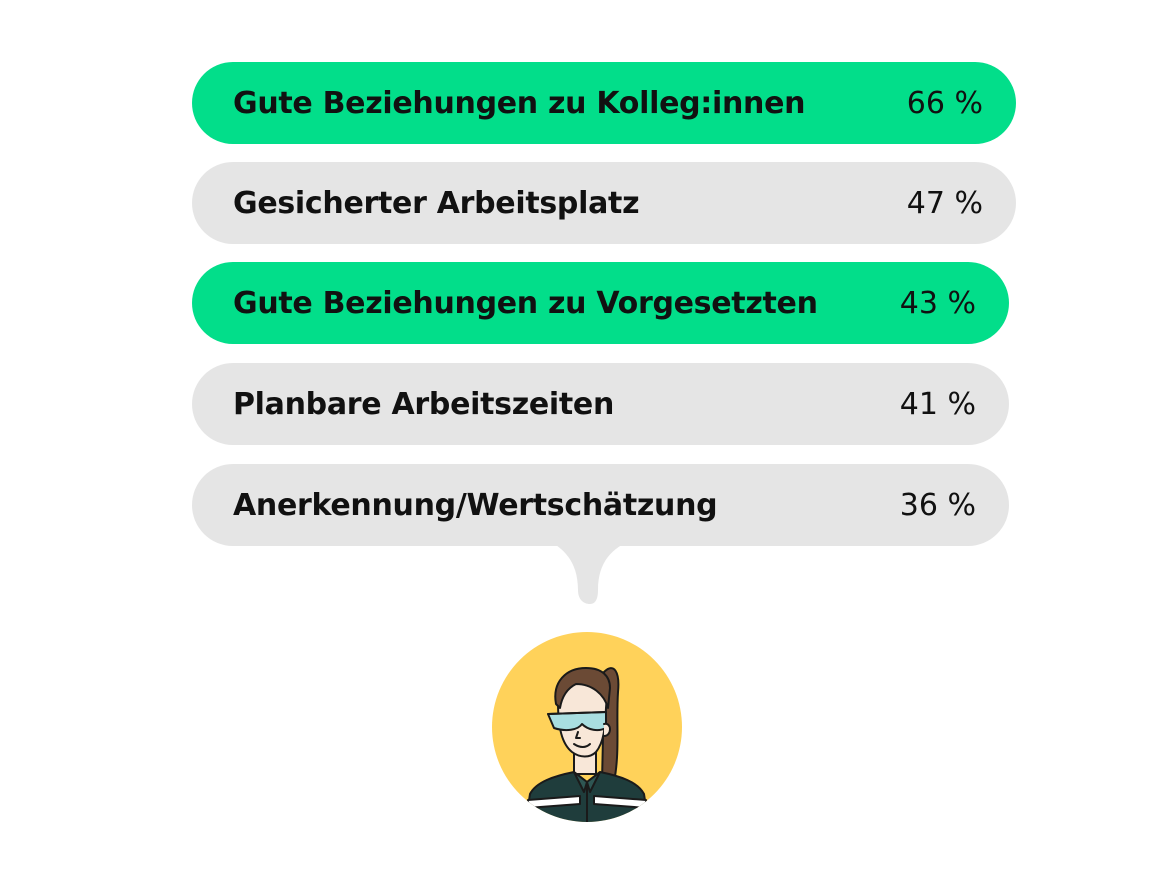 This screenshot has height=882, width=1176. I want to click on ranking-item-5: Anerkennung/Wertschätzung 36 %, so click(600, 505).